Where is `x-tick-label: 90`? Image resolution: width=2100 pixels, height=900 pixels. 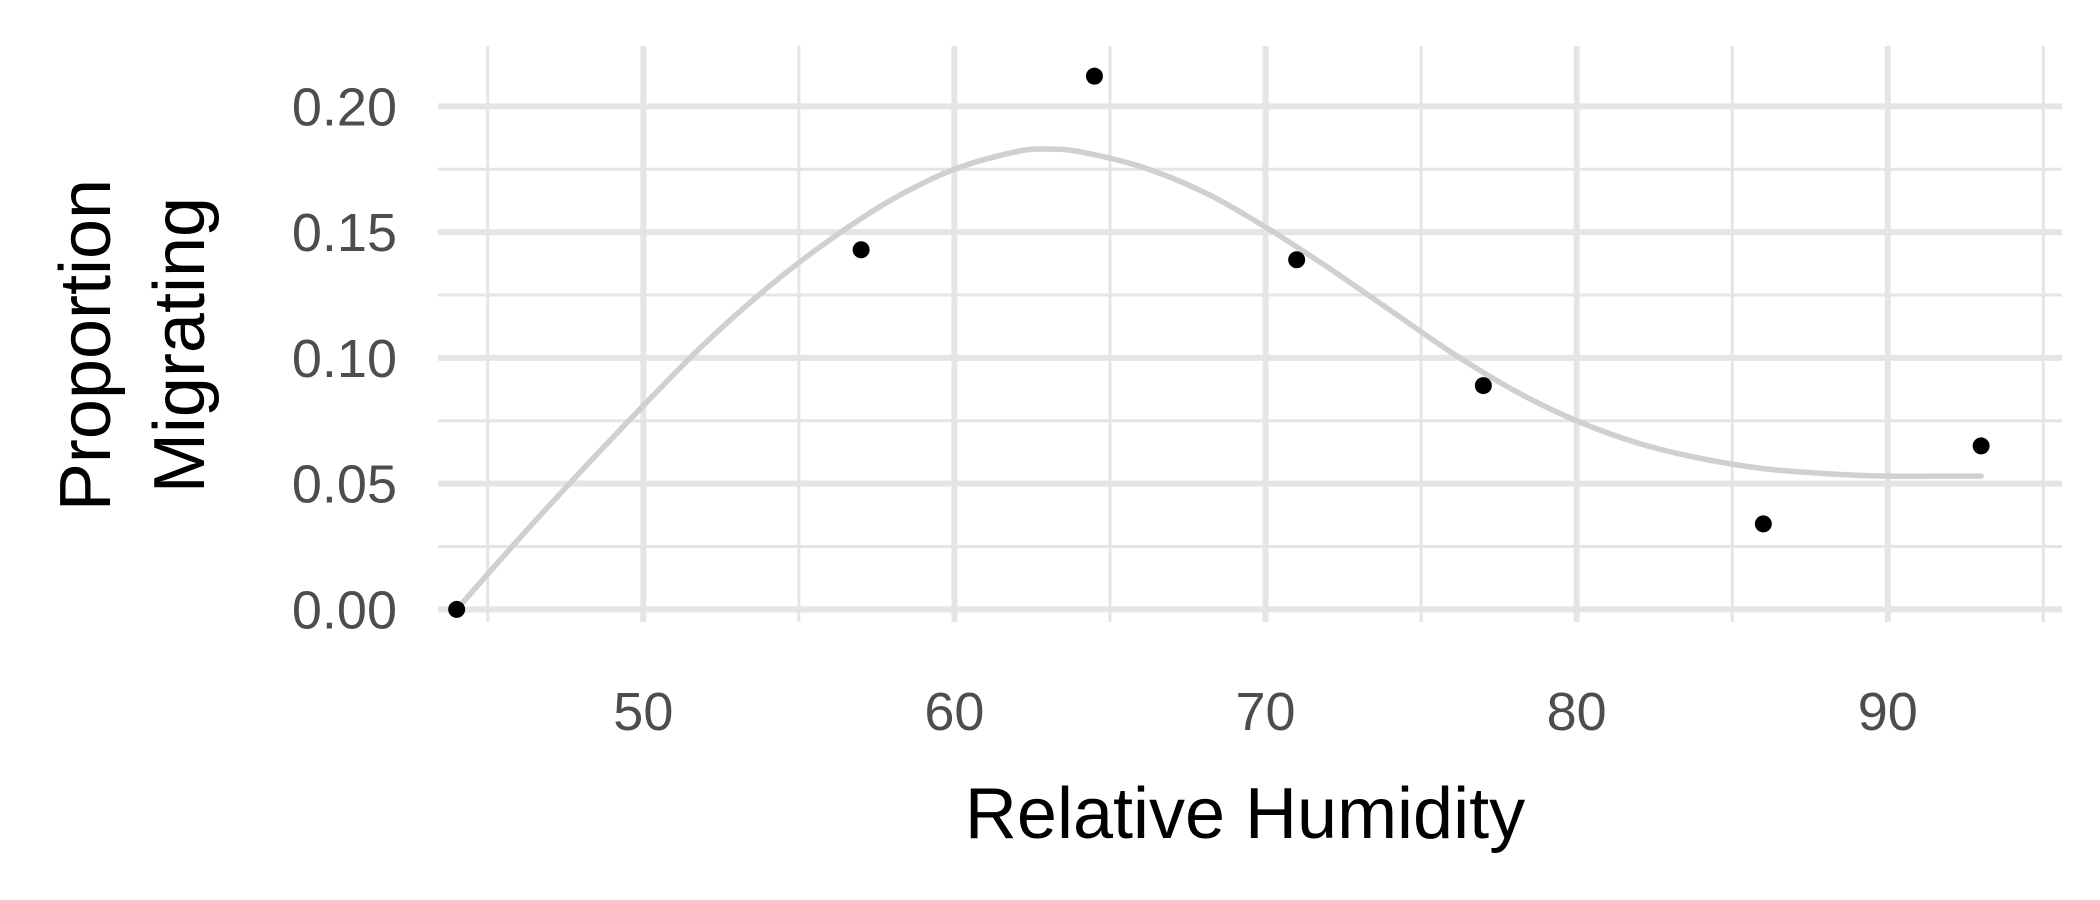
x-tick-label: 90 is located at coordinates (1888, 712).